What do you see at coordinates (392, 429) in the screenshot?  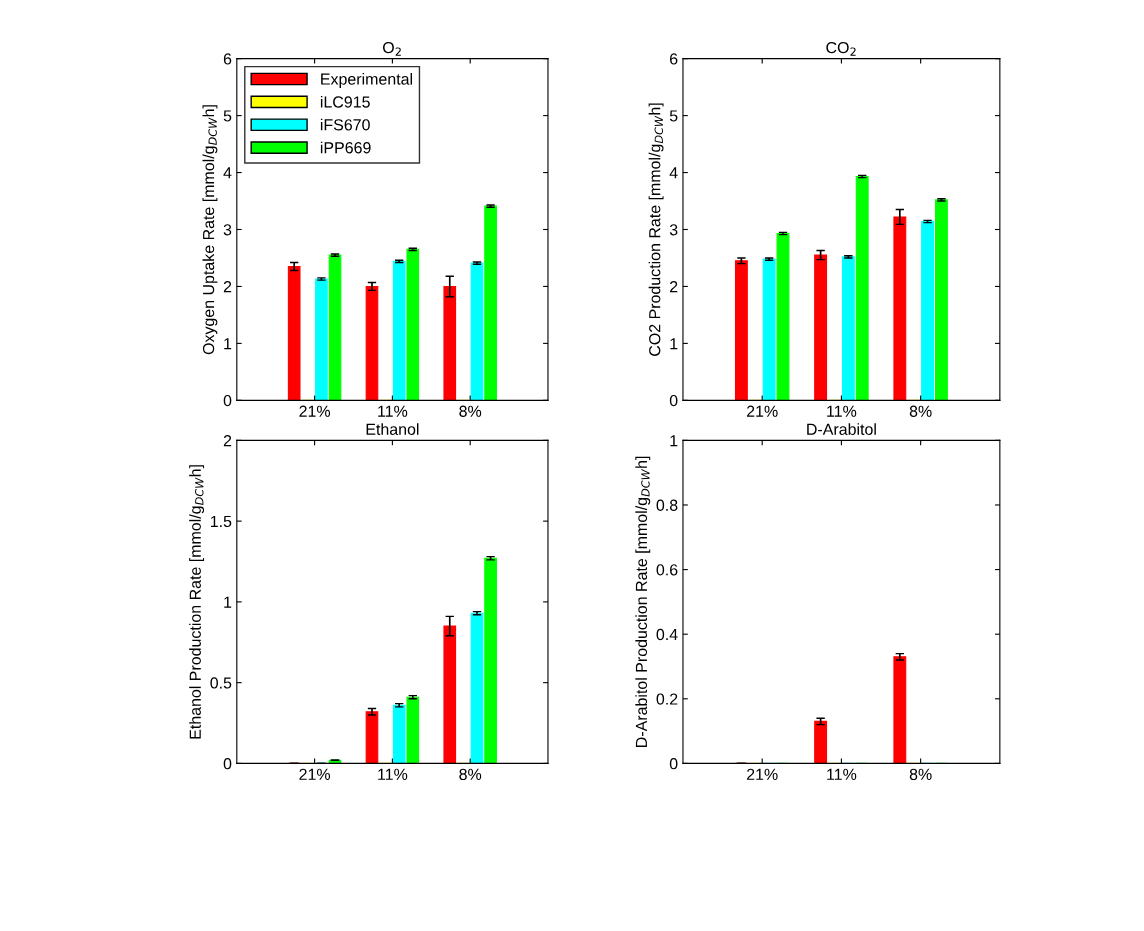 I see `chart-title: Ethanol` at bounding box center [392, 429].